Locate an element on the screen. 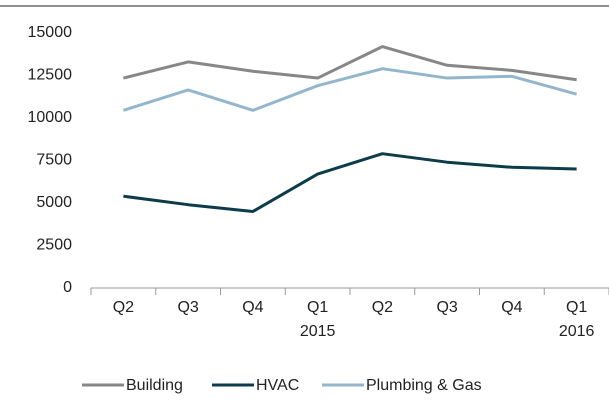 This screenshot has width=609, height=404. legend-label: HVAC is located at coordinates (277, 385).